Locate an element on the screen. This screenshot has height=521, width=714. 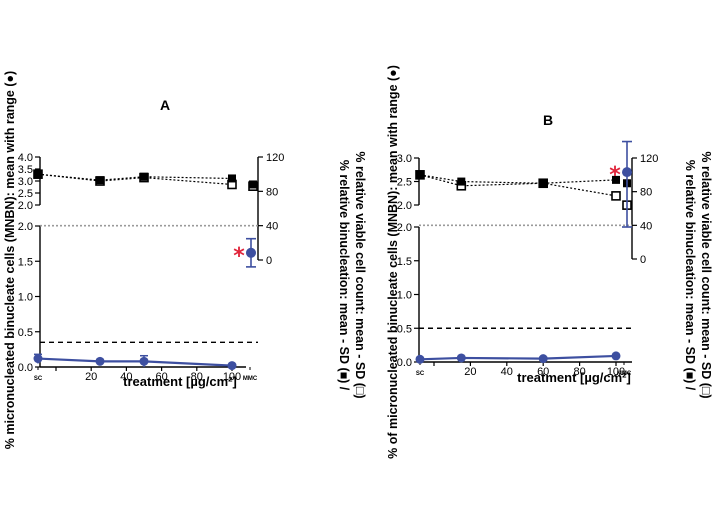
left-upper-tick-label: 4.0 is located at coordinates (25, 158).